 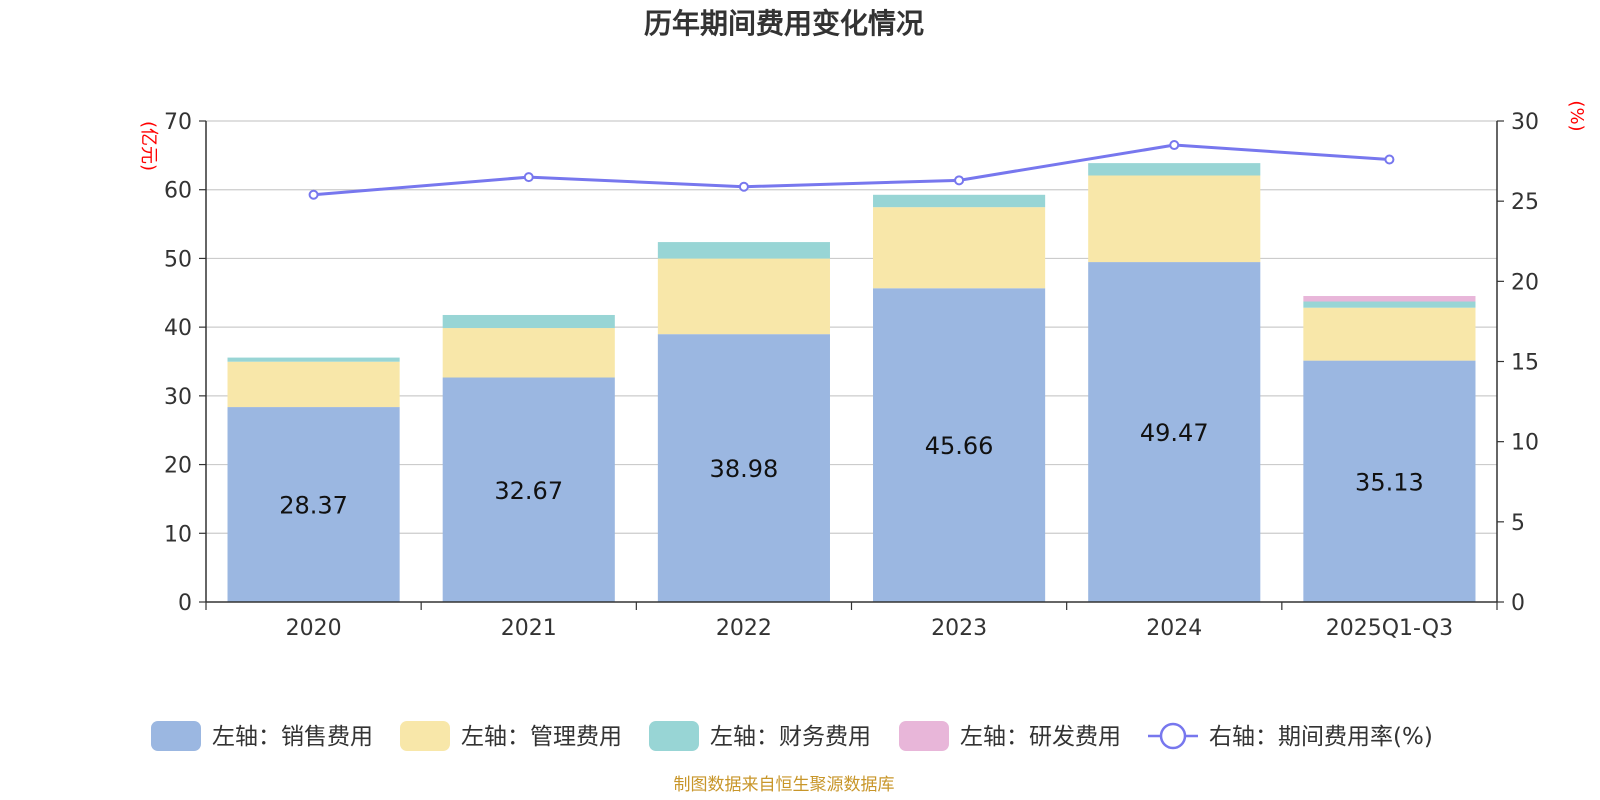 I want to click on left-tick-label: 0, so click(x=185, y=603).